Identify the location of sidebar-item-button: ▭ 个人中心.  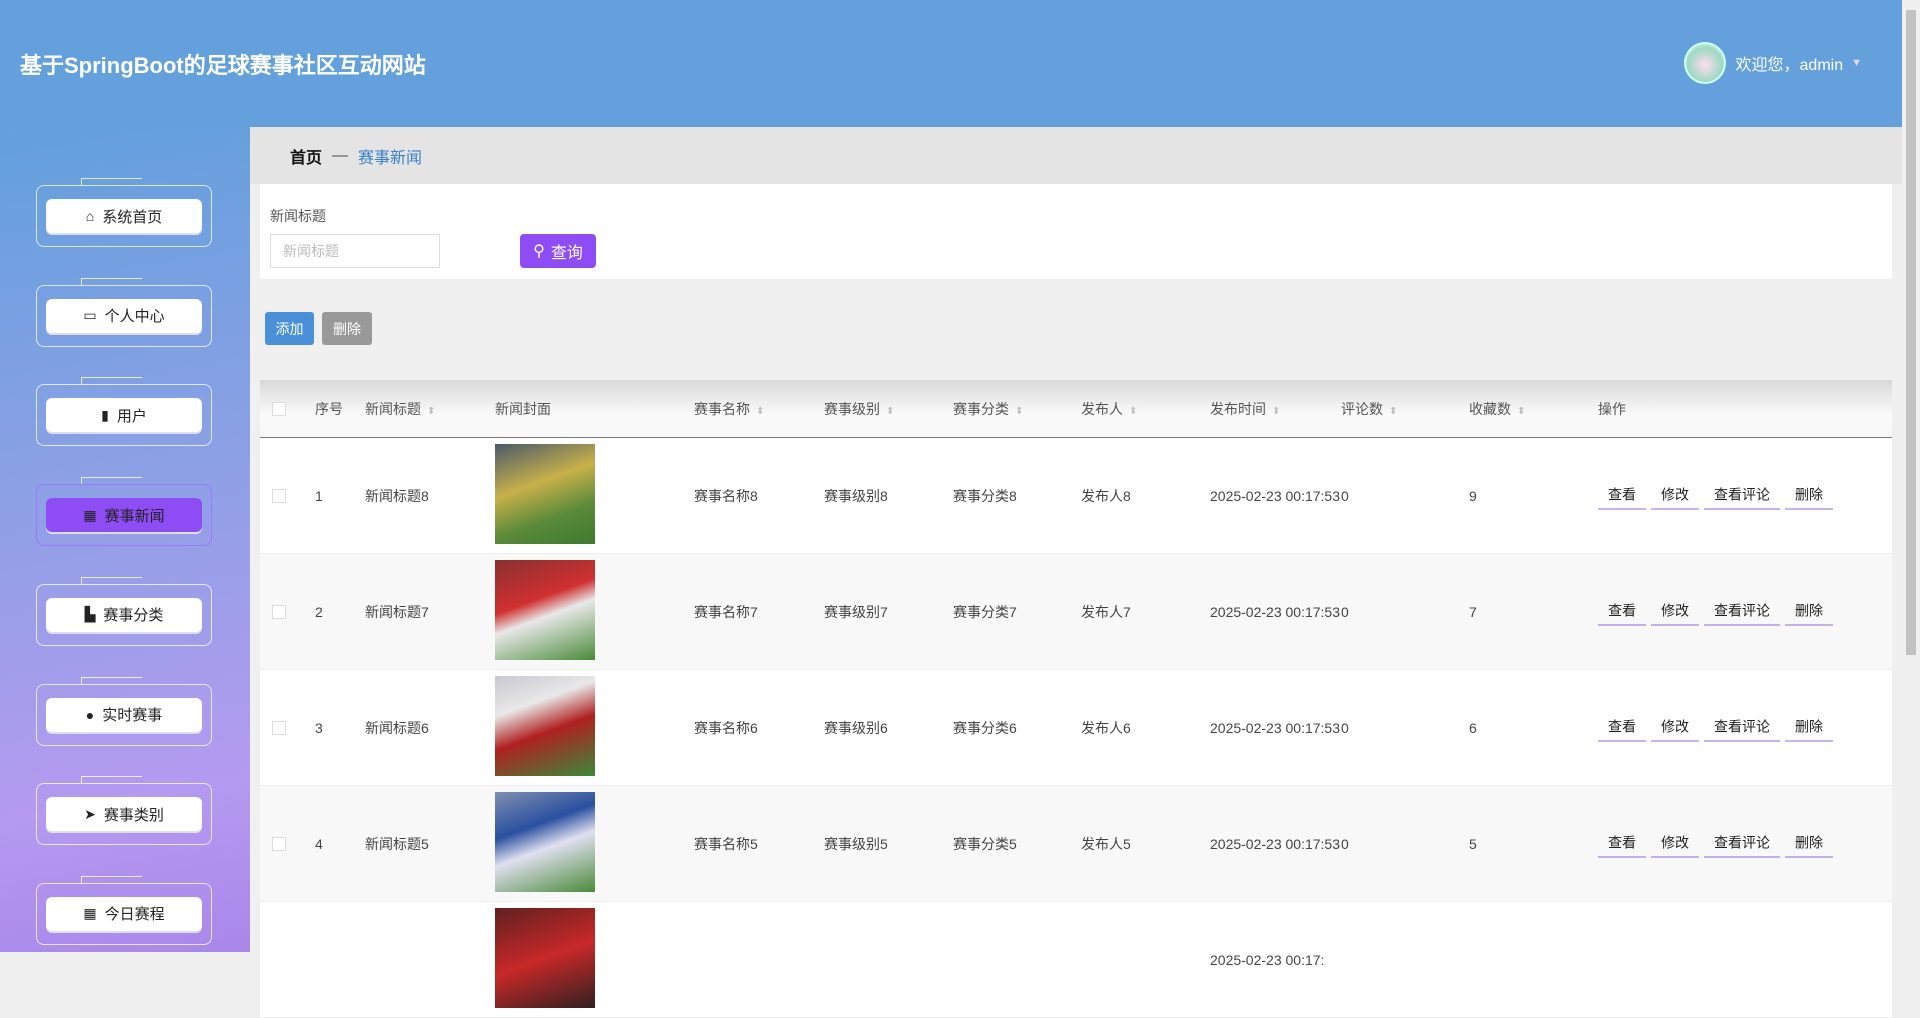
(124, 315).